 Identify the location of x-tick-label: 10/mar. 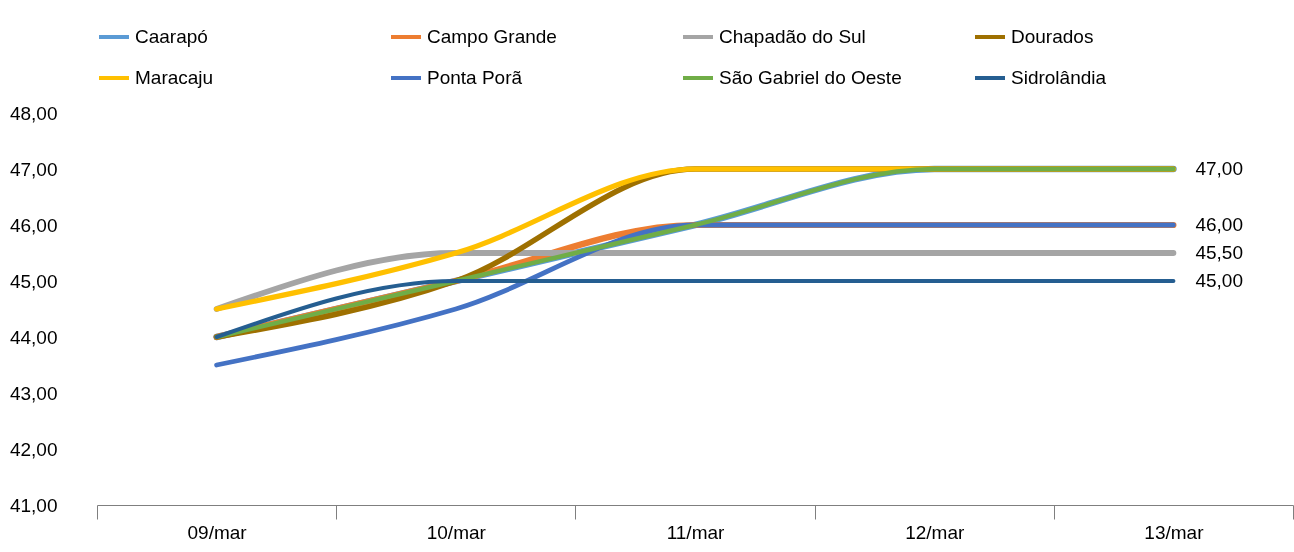
(456, 532).